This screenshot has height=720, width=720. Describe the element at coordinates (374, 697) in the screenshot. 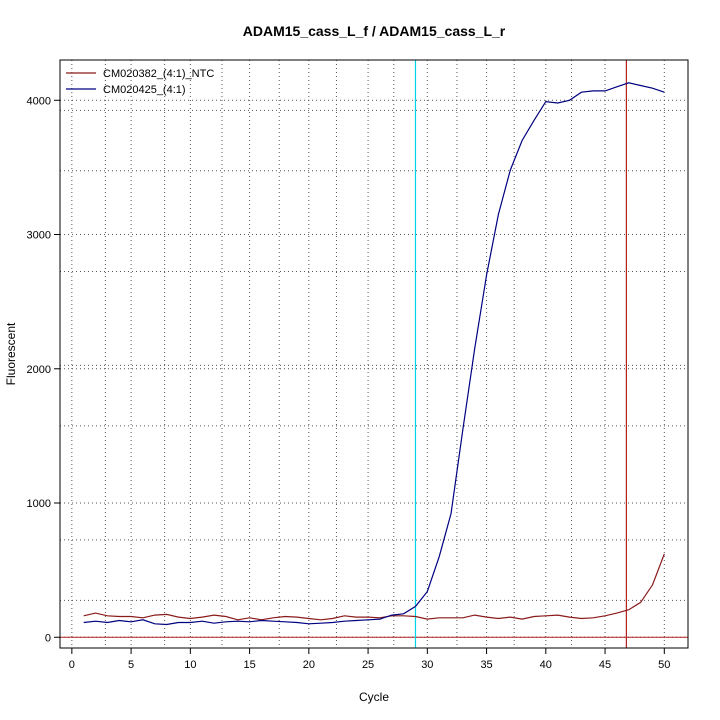

I see `x-axis-label: Cycle` at that location.